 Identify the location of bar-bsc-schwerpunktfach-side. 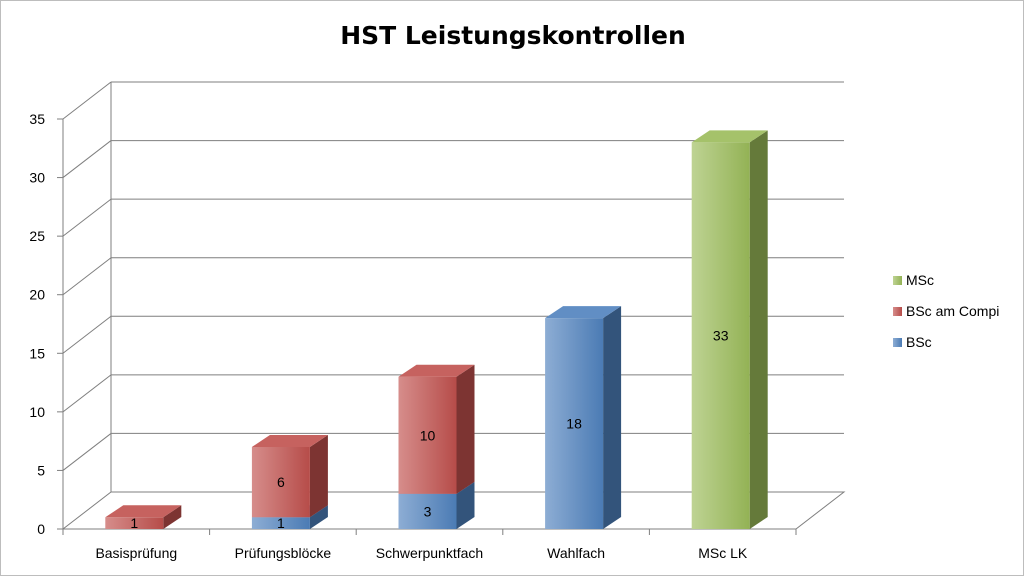
(465, 505).